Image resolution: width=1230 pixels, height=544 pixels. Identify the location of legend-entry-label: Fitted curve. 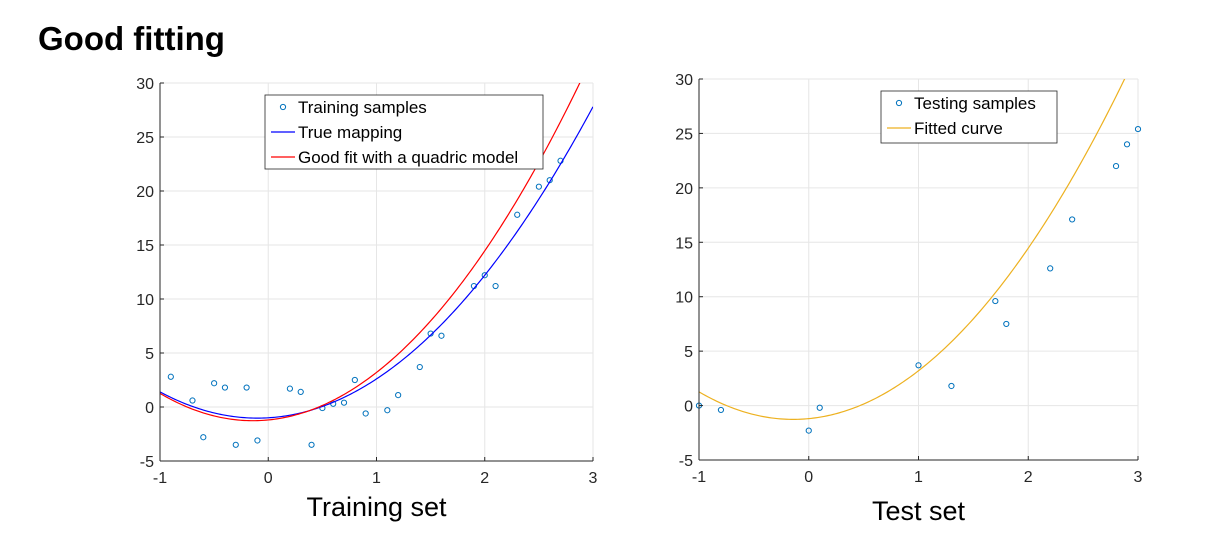
(958, 128).